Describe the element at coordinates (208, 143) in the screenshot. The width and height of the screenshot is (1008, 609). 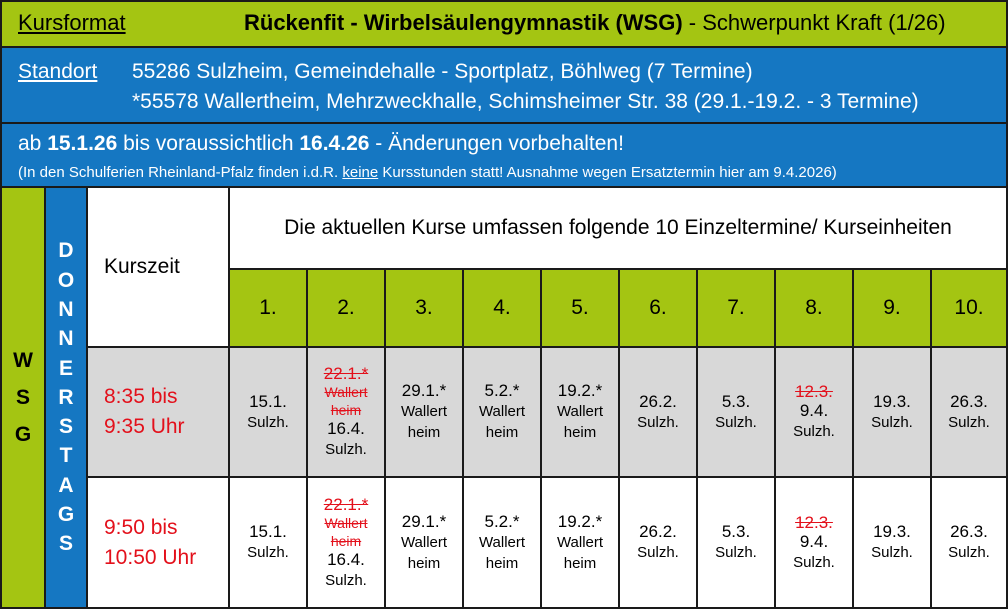
I see `period-middle: bis voraussichtlich` at that location.